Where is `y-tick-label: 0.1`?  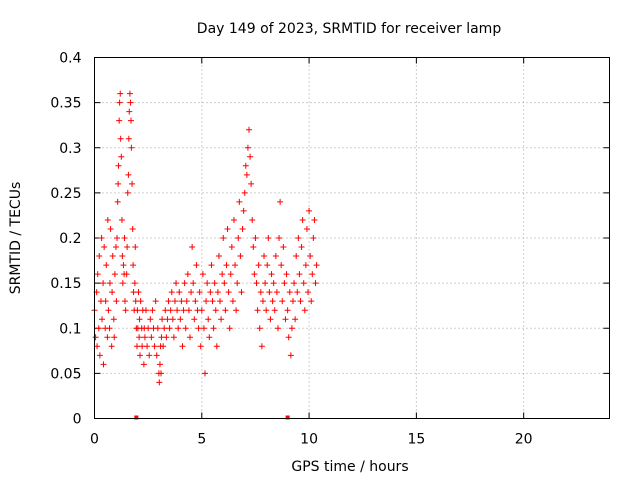
y-tick-label: 0.1 is located at coordinates (70, 329).